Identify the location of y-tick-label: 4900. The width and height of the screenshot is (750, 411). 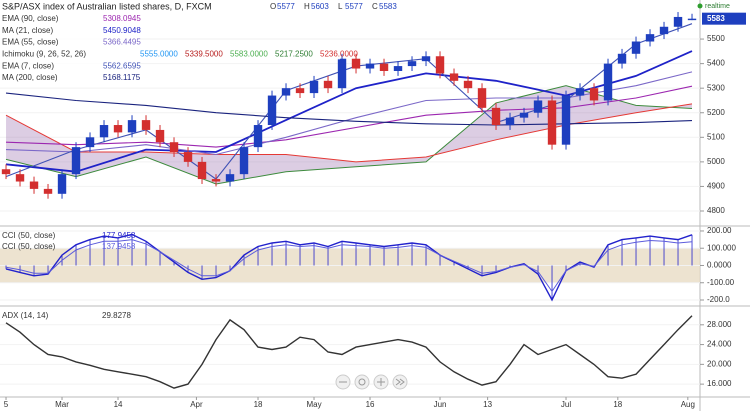
(716, 186).